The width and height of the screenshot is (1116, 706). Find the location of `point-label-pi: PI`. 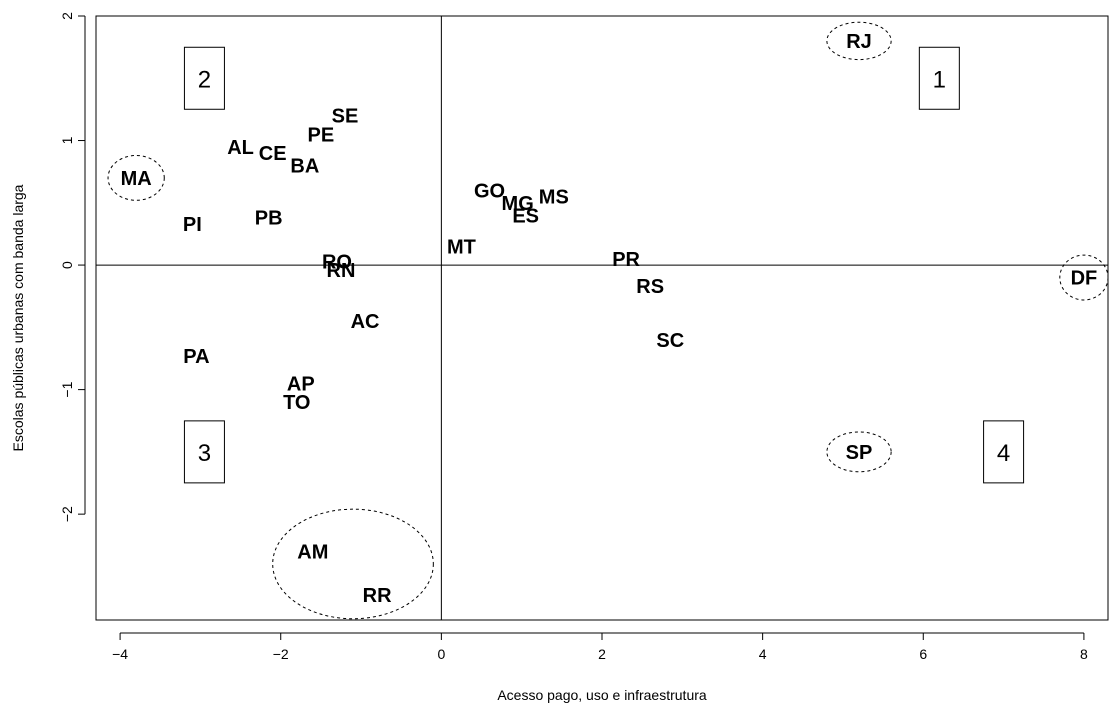

point-label-pi: PI is located at coordinates (192, 225).